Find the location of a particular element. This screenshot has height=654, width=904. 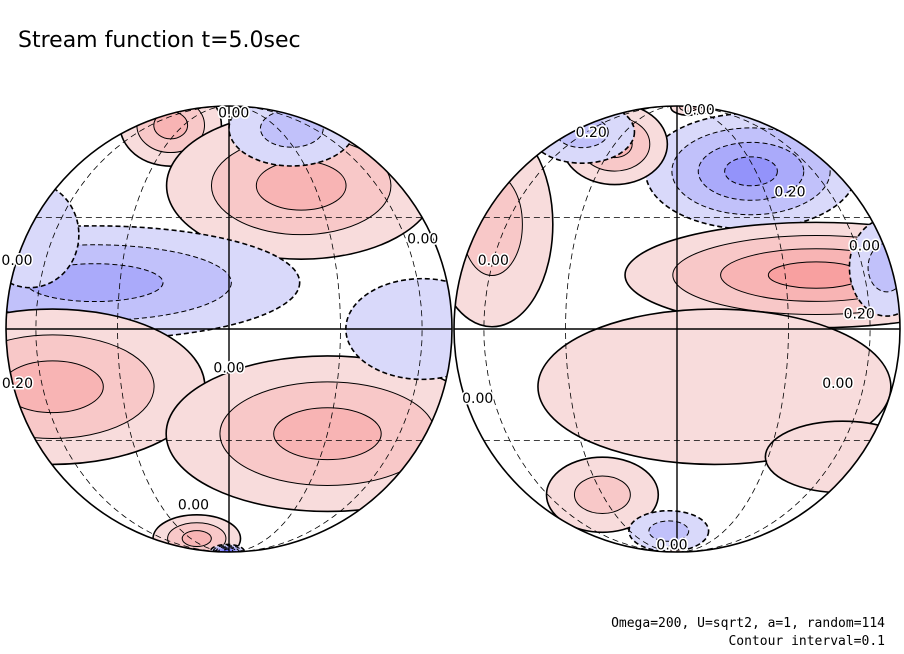

footer-params: Omega=200, U=sqrt2, a=1, random=114 is located at coordinates (748, 623).